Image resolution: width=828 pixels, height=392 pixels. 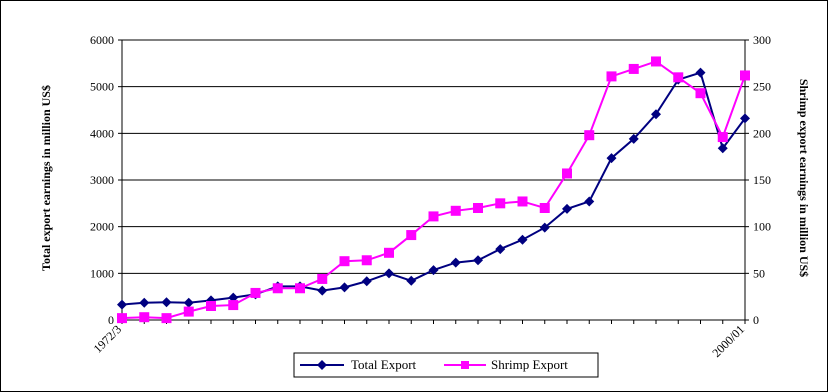 I want to click on right-tick-label: 200, so click(x=762, y=133).